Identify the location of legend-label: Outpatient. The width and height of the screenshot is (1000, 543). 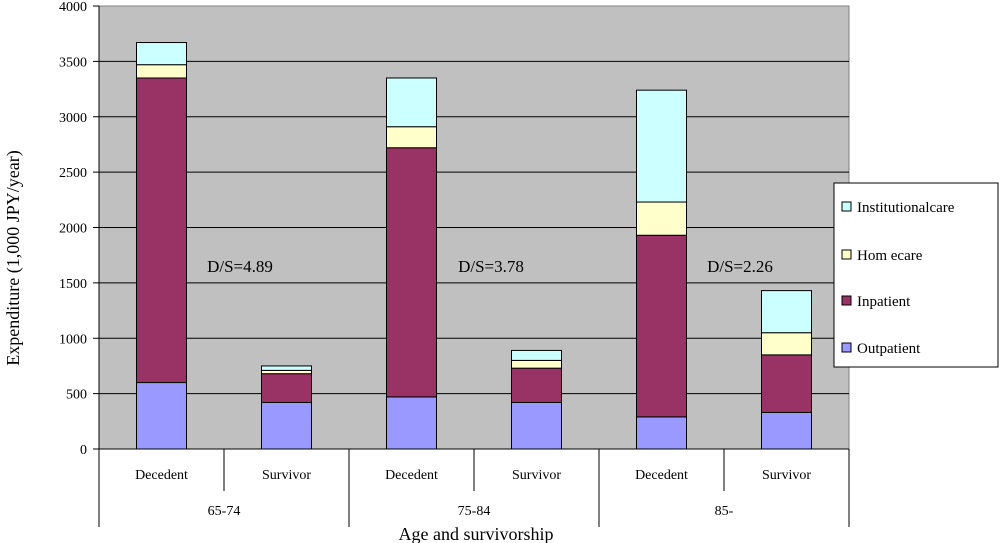
(889, 349).